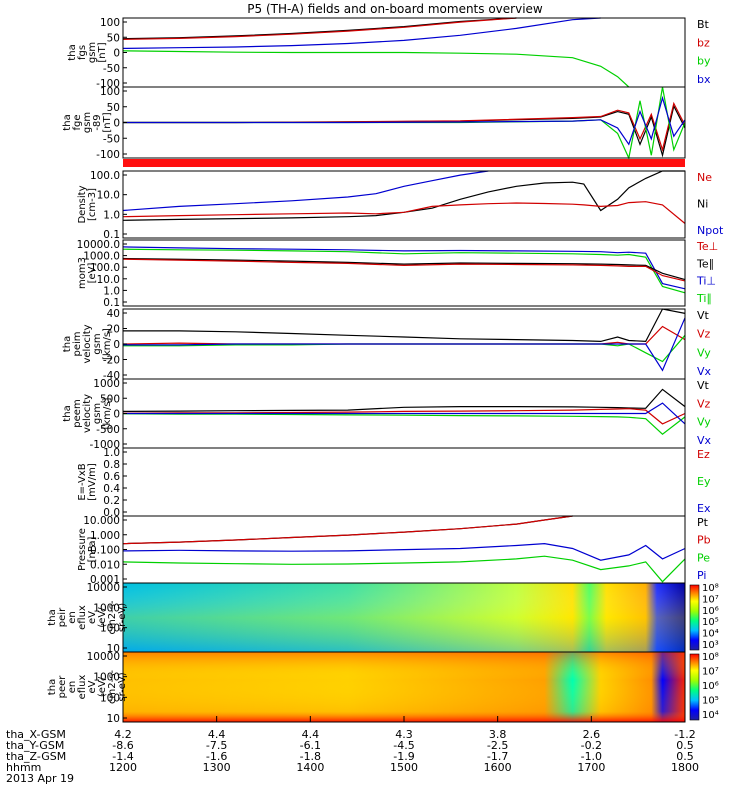  Describe the element at coordinates (107, 344) in the screenshot. I see `y-label-line: [km/s]` at that location.